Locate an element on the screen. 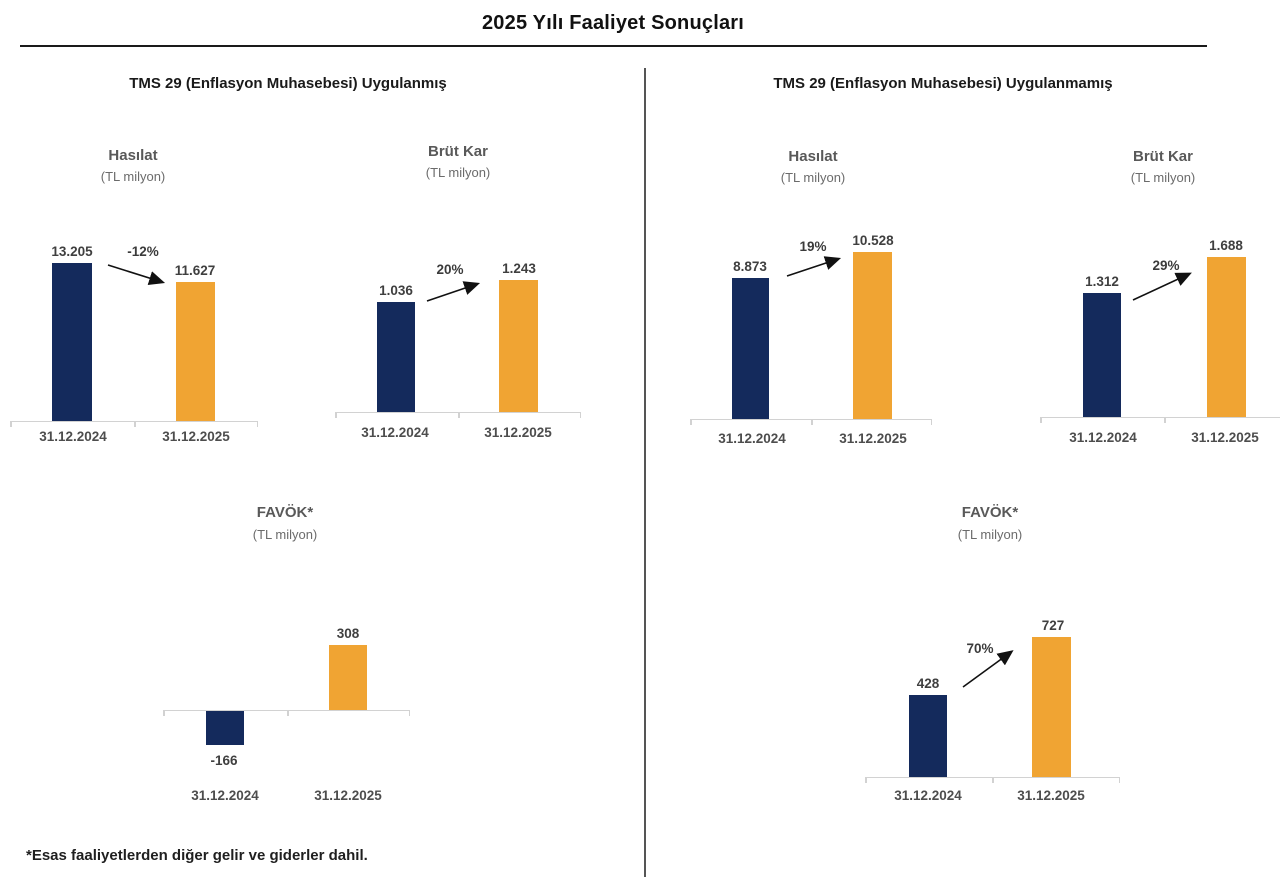 This screenshot has height=877, width=1280. bar-value-2025: 1.243 is located at coordinates (519, 268).